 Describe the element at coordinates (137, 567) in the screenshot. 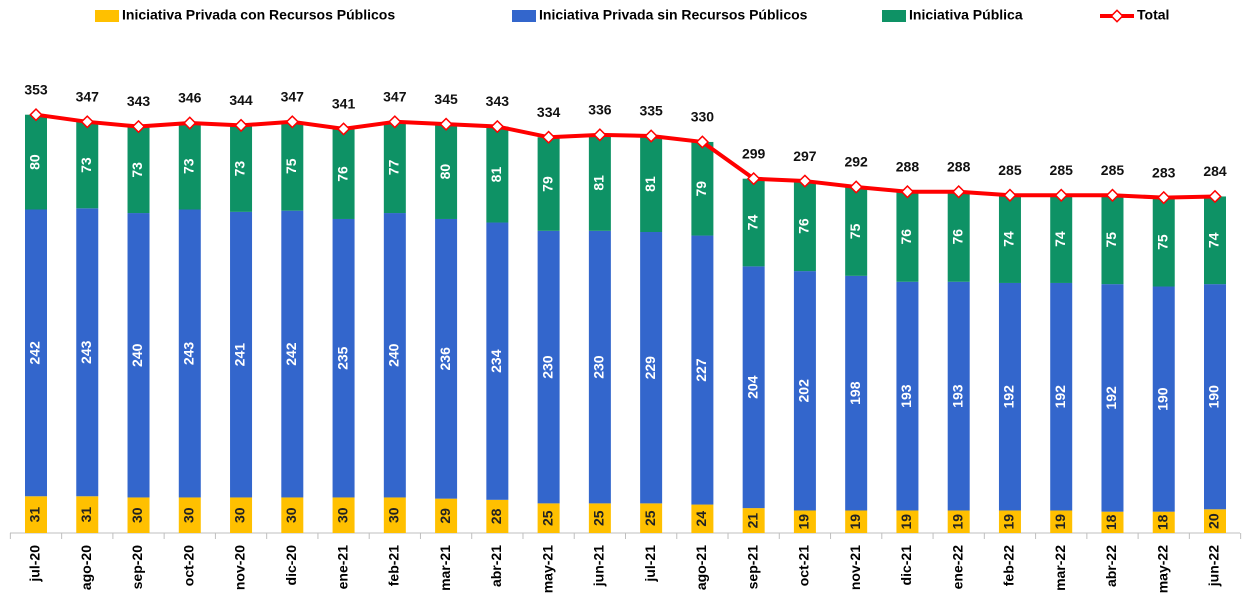

I see `x-tick-label: sep-20` at that location.